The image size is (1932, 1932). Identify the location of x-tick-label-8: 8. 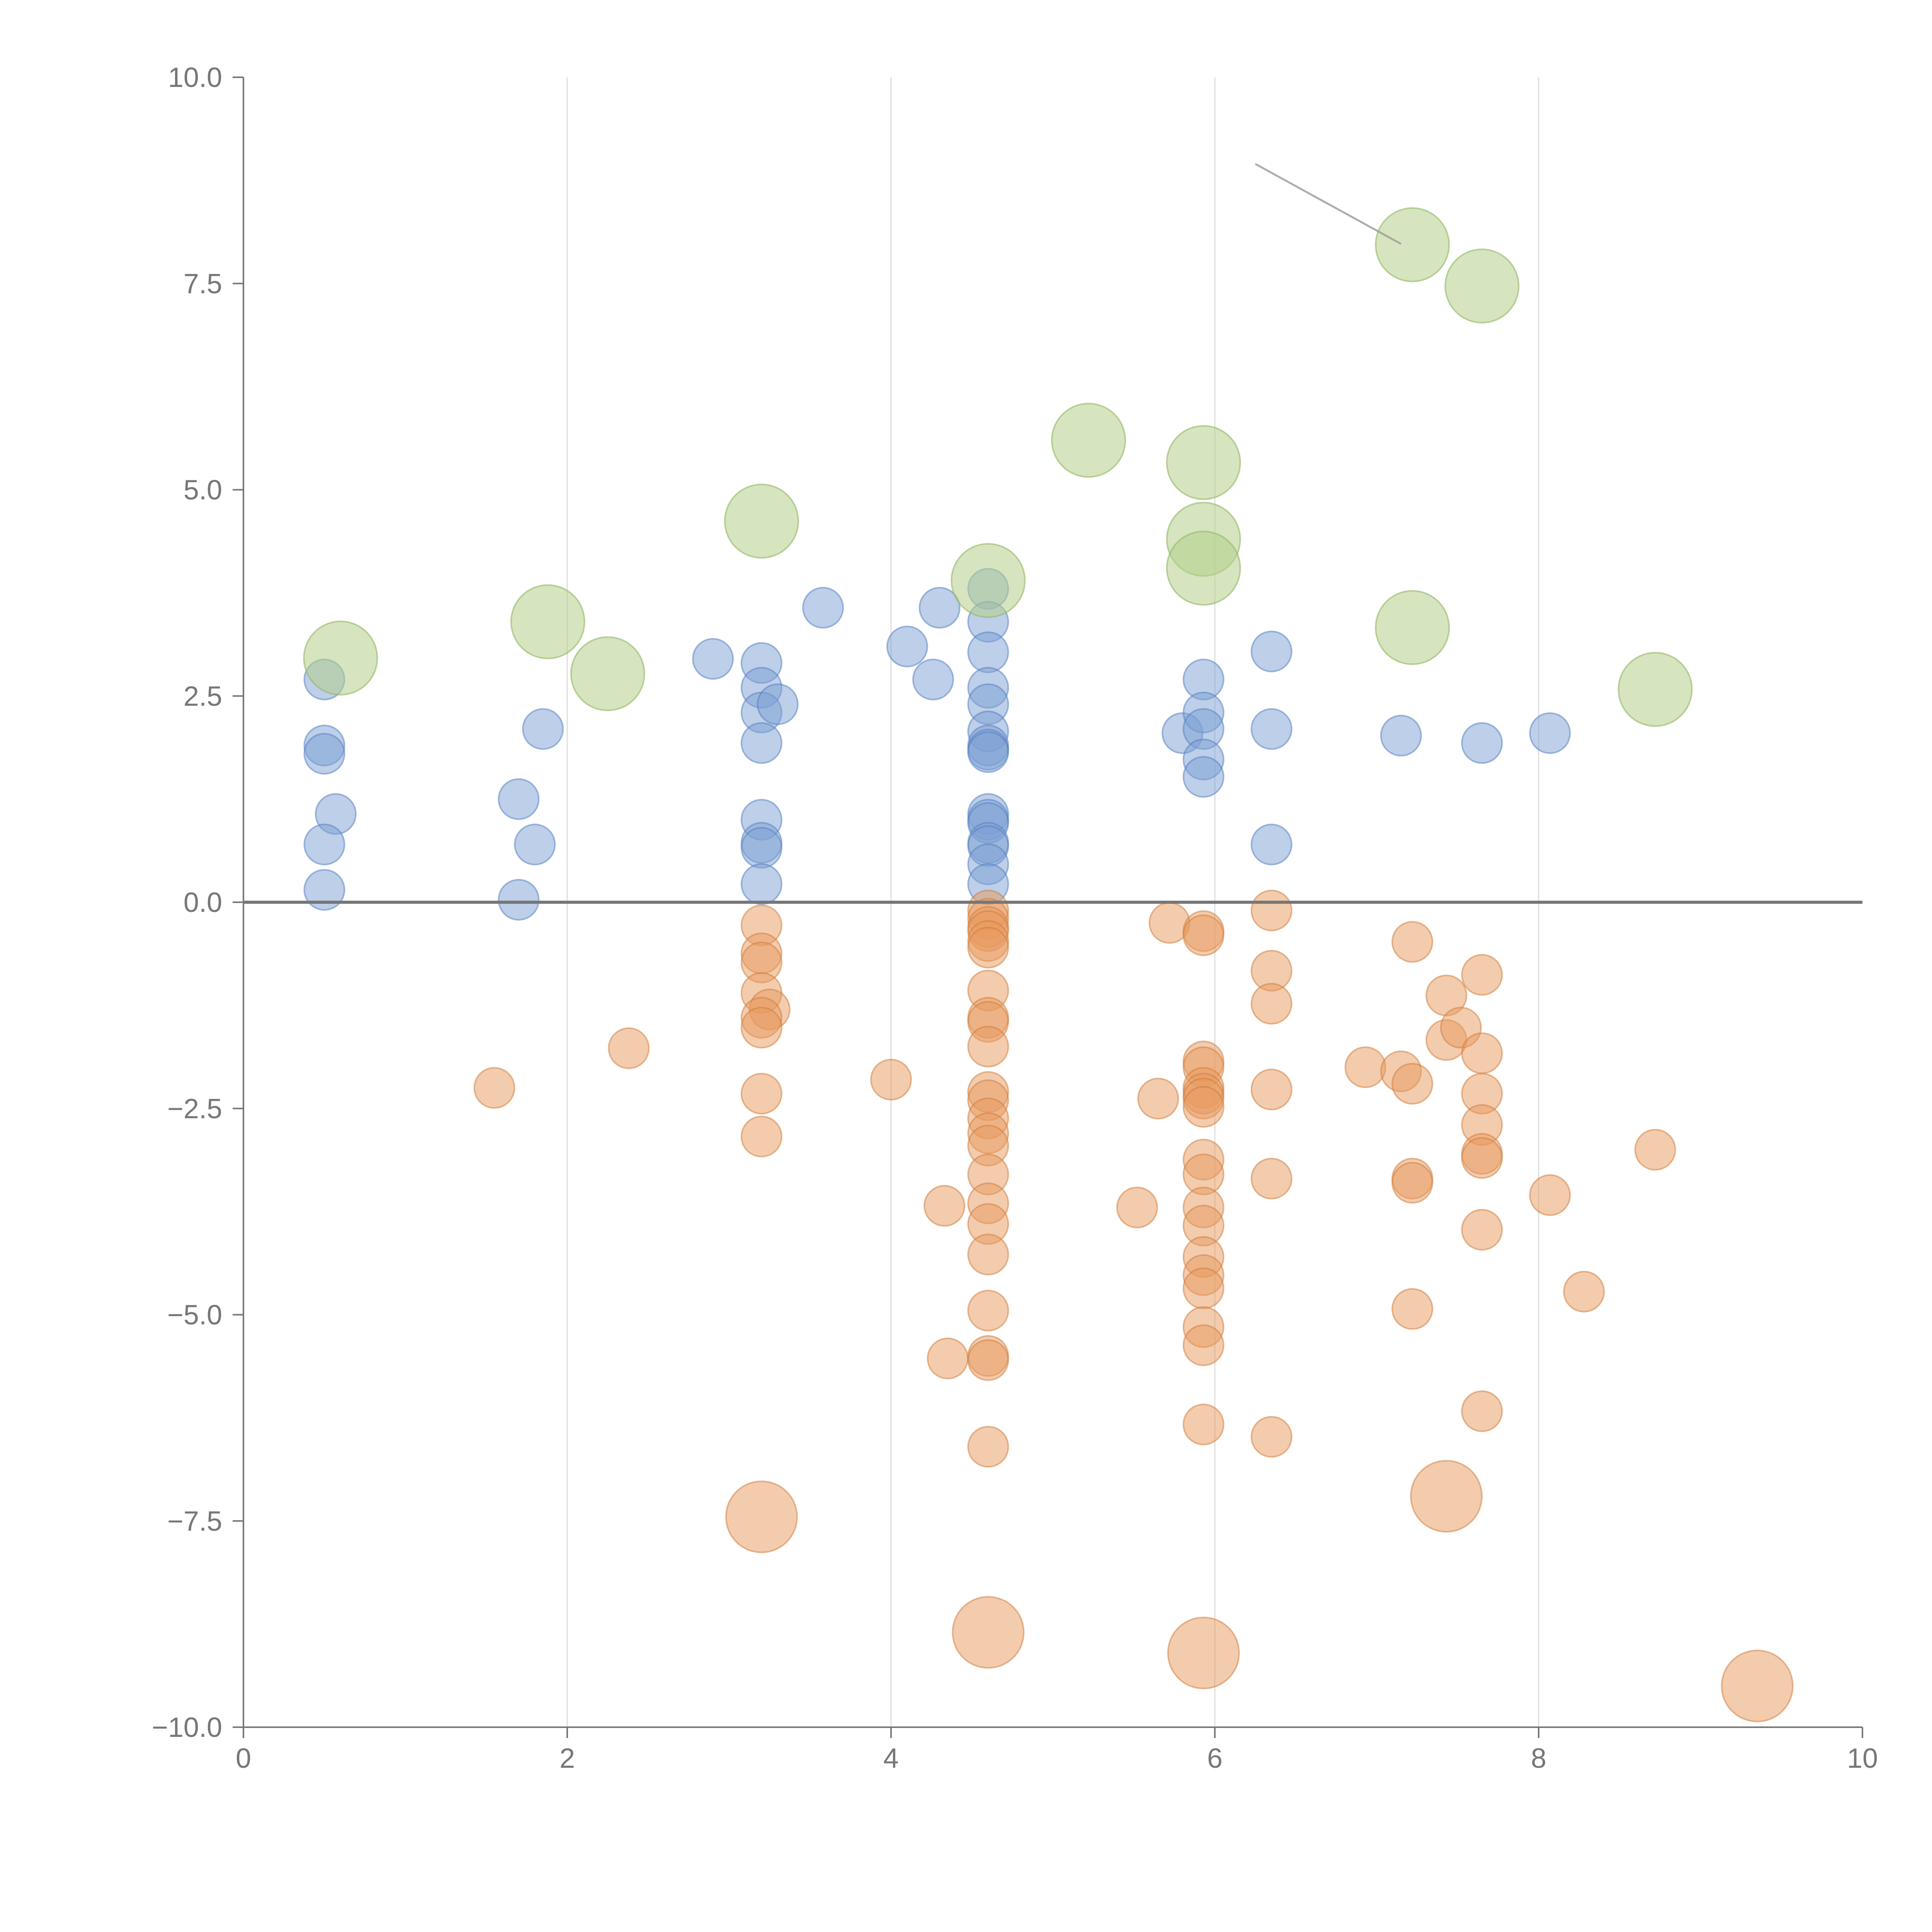
(1539, 1758).